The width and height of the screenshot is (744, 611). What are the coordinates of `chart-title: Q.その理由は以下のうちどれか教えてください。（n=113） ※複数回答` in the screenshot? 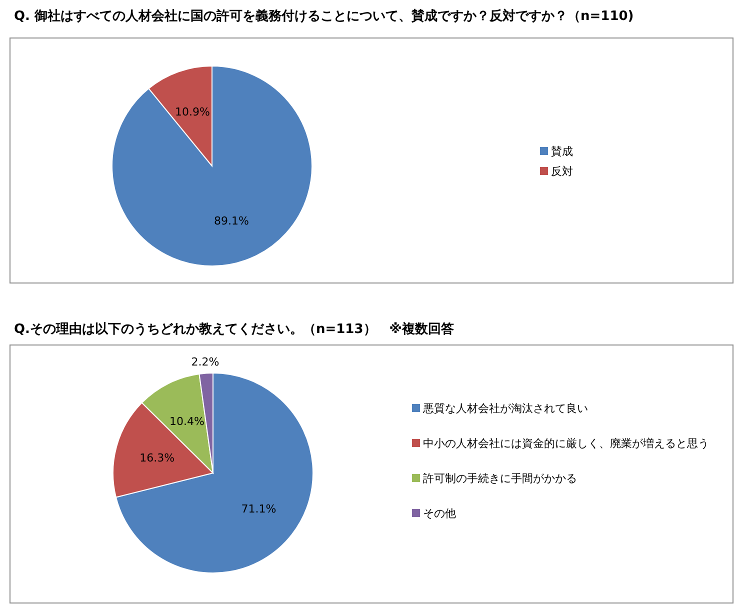 It's located at (234, 329).